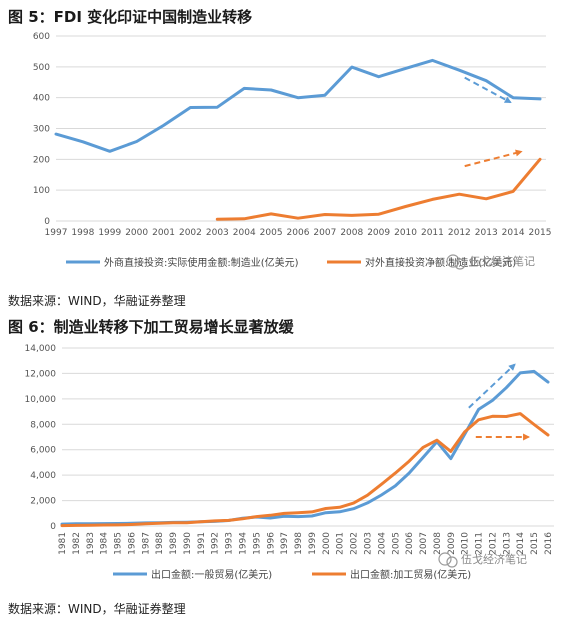 This screenshot has height=620, width=565. What do you see at coordinates (440, 262) in the screenshot?
I see `legend-label: 对外直接投资净额:制造业(亿美元)` at bounding box center [440, 262].